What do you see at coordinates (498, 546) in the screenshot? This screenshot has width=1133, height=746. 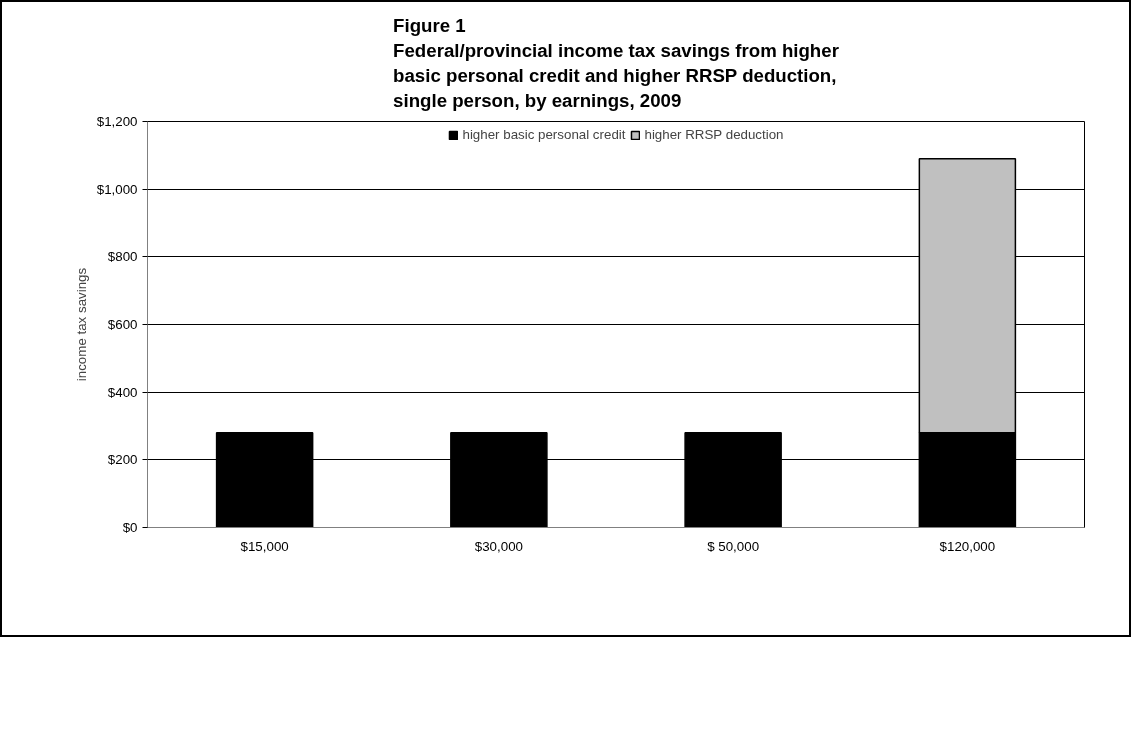 I see `x-tick-label: $30,000` at bounding box center [498, 546].